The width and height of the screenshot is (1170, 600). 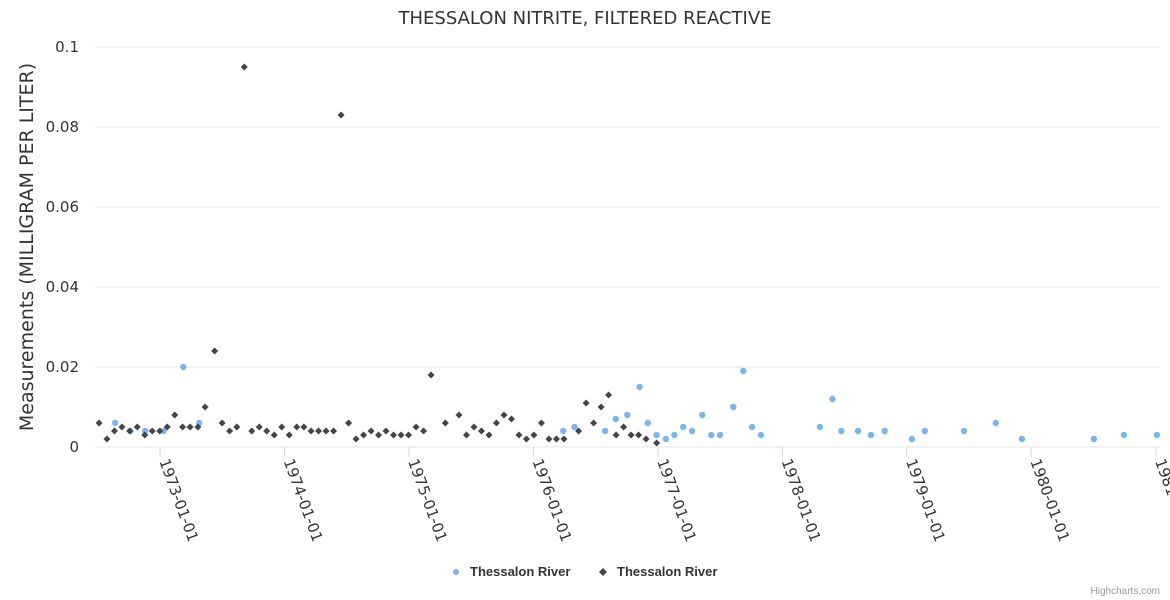 I want to click on legend-item-series-2: Thessalon River, so click(x=658, y=571).